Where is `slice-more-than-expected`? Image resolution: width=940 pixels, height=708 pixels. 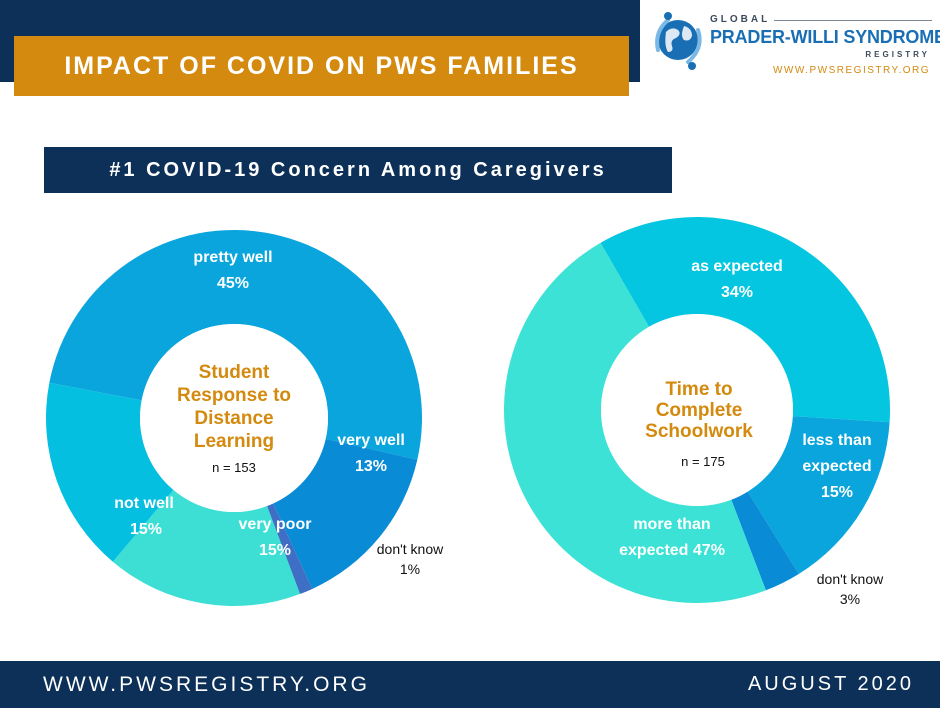
slice-more-than-expected is located at coordinates (635, 422).